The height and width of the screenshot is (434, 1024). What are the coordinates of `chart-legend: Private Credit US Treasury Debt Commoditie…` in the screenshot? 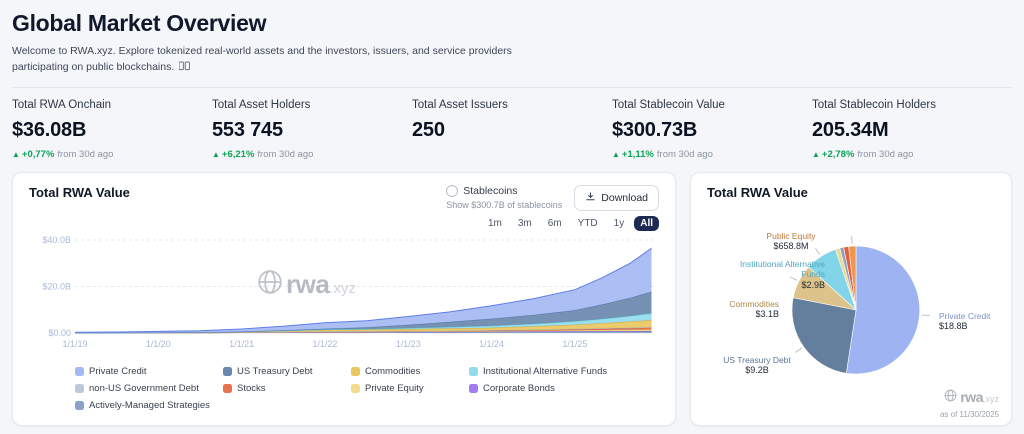 It's located at (367, 388).